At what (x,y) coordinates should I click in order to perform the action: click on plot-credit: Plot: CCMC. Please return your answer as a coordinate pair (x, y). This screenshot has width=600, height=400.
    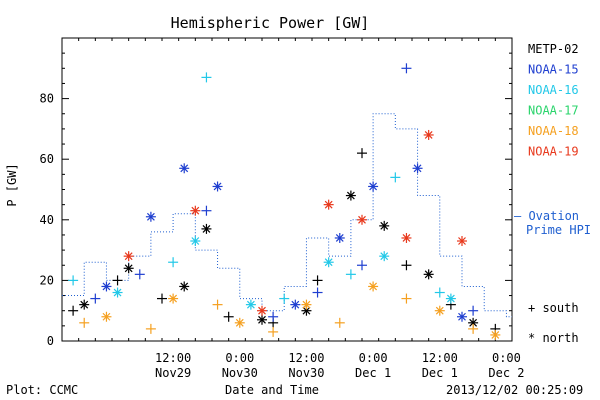
    Looking at the image, I should click on (42, 390).